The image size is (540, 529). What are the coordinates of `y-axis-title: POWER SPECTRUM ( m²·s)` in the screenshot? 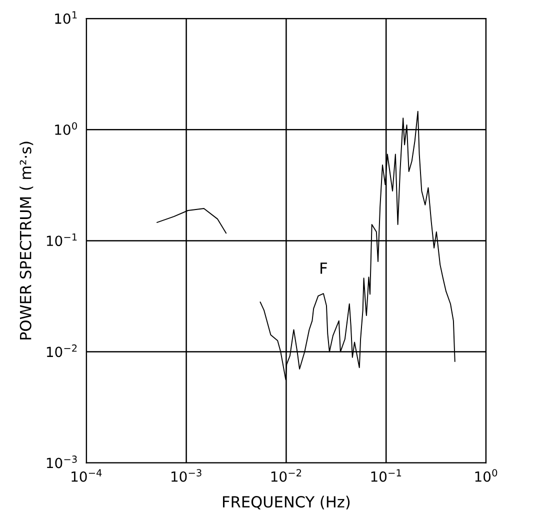 It's located at (27, 241).